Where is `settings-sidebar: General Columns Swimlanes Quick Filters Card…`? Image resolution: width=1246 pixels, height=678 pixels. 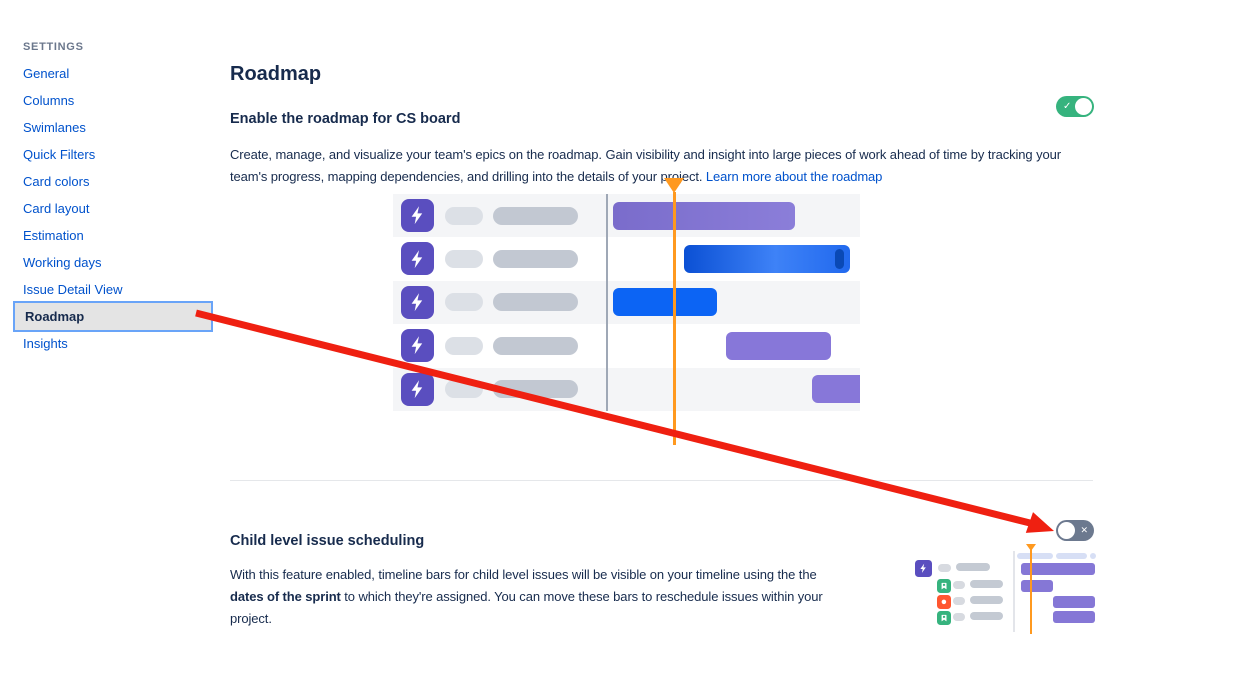 settings-sidebar: General Columns Swimlanes Quick Filters Card… is located at coordinates (108, 208).